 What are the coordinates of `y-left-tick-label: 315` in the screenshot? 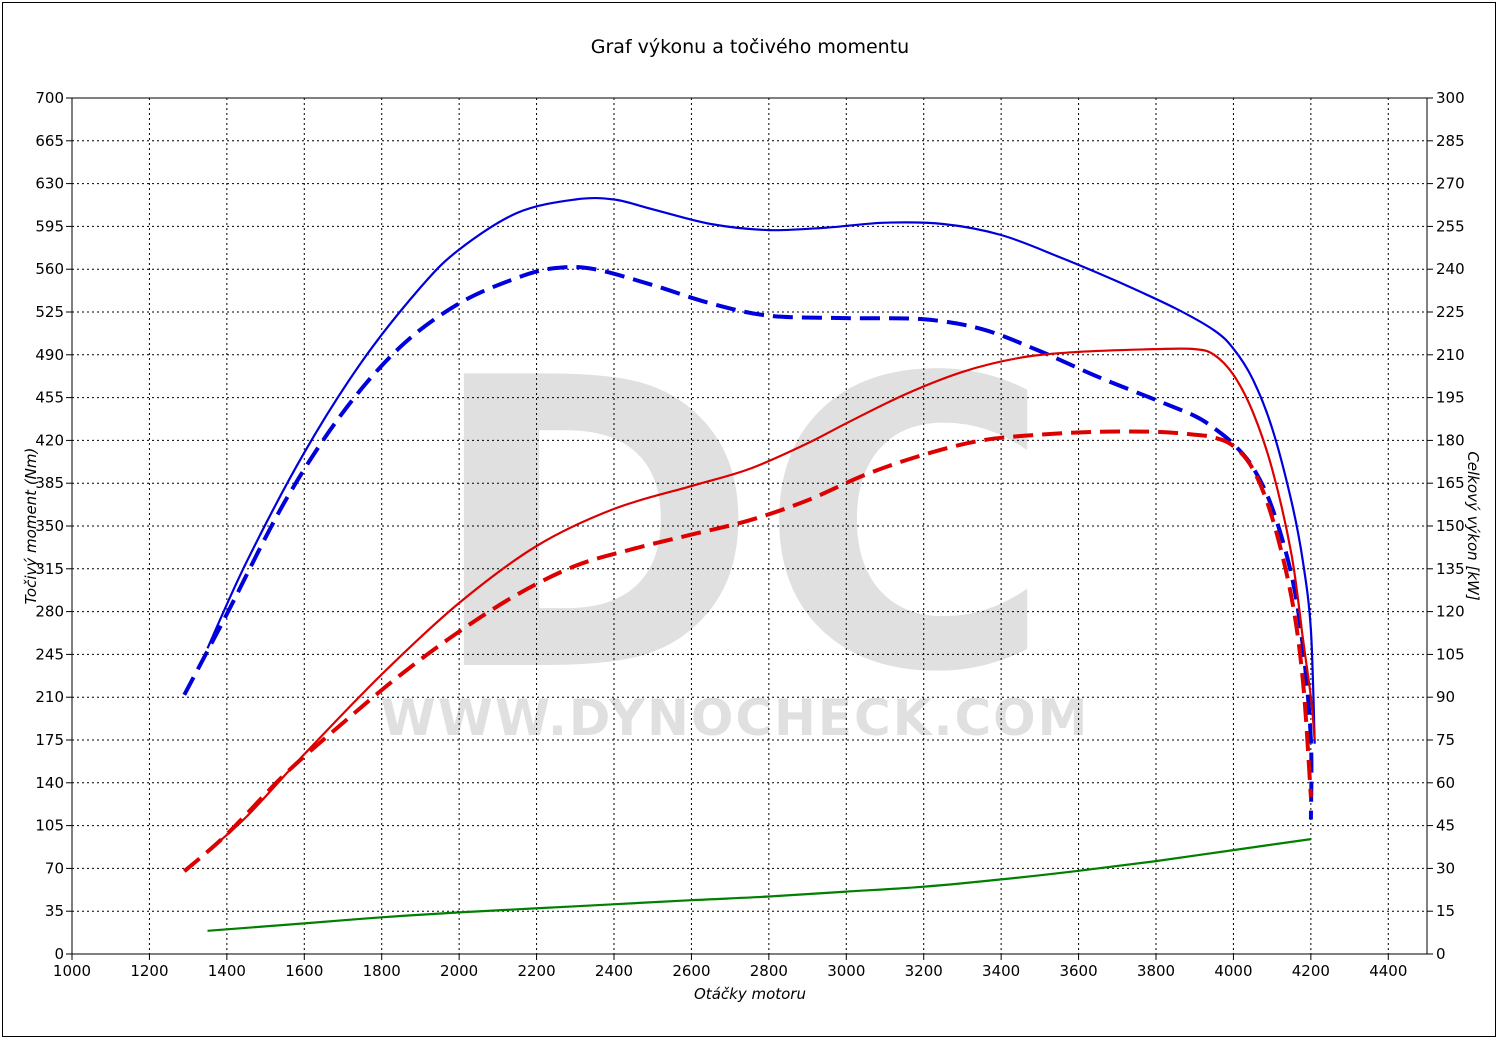 It's located at (49, 569).